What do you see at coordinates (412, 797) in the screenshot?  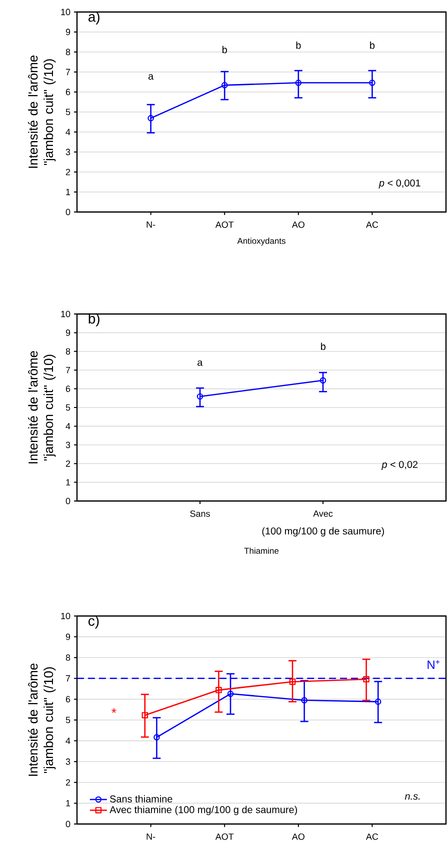 I see `annotation: n.s.` at bounding box center [412, 797].